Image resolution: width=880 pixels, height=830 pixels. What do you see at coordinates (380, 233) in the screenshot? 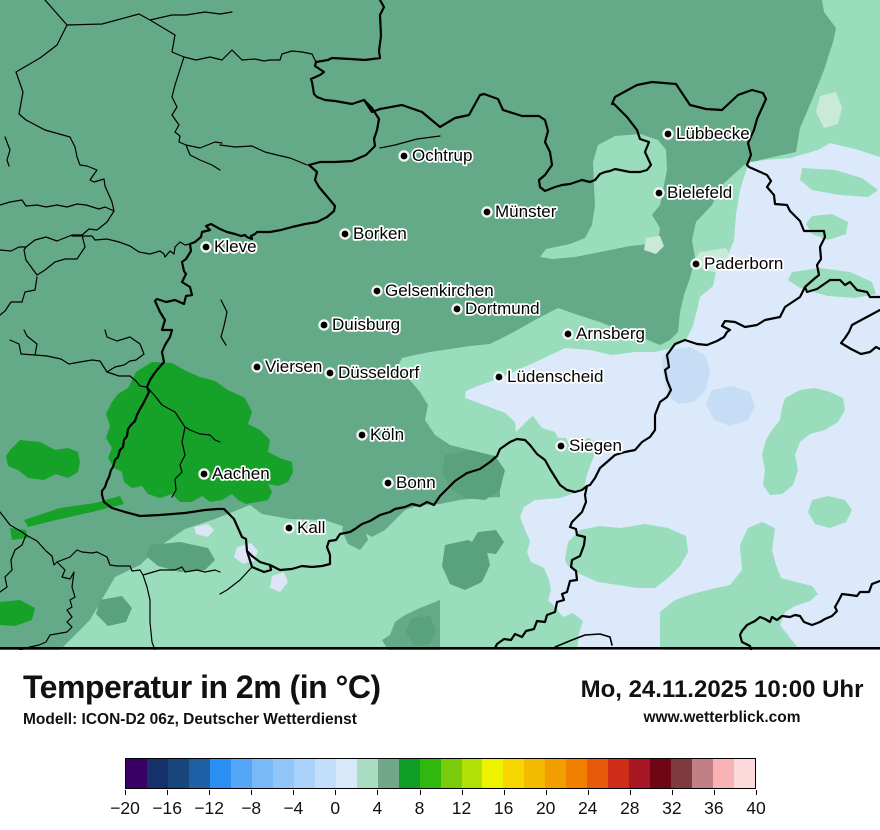
I see `svg-text: Borken` at bounding box center [380, 233].